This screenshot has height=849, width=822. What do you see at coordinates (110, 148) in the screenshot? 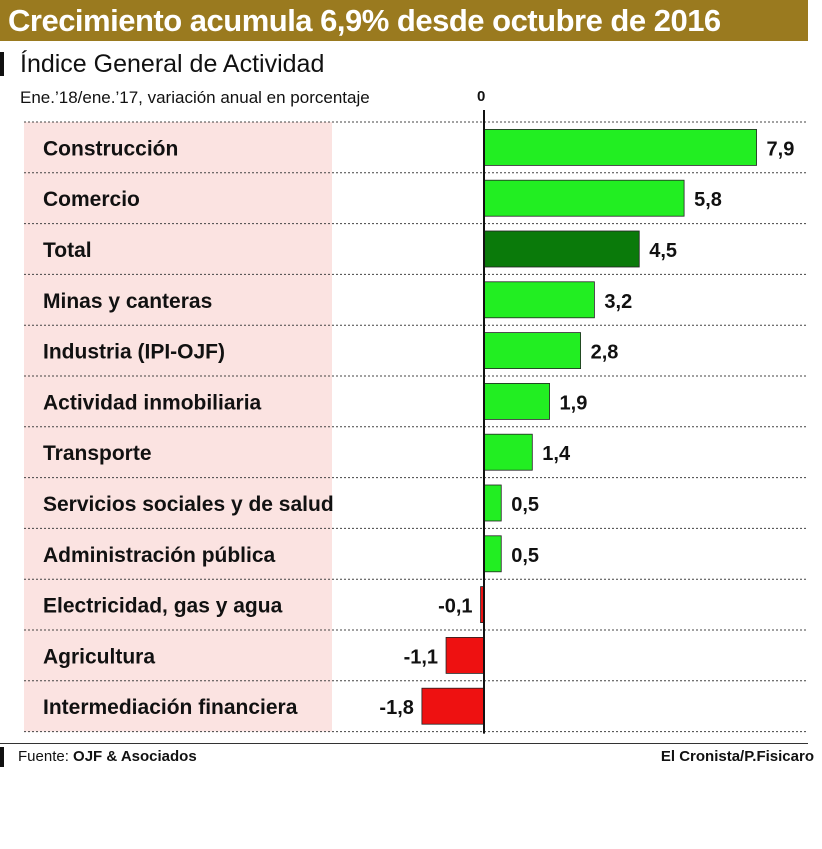
I see `category-label: Construcción` at bounding box center [110, 148].